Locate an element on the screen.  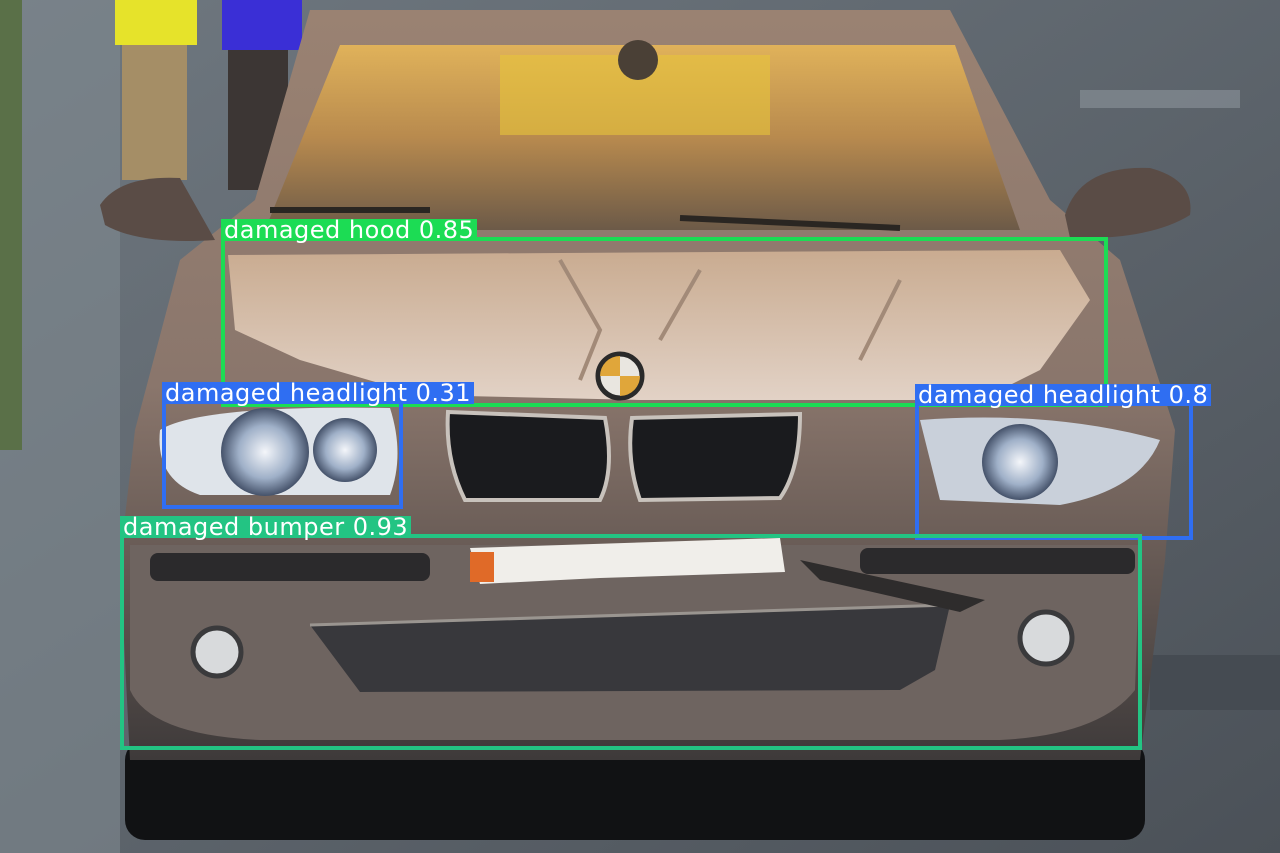
detection-label-damaged-hood: damaged hood 0.85 is located at coordinates (349, 230).